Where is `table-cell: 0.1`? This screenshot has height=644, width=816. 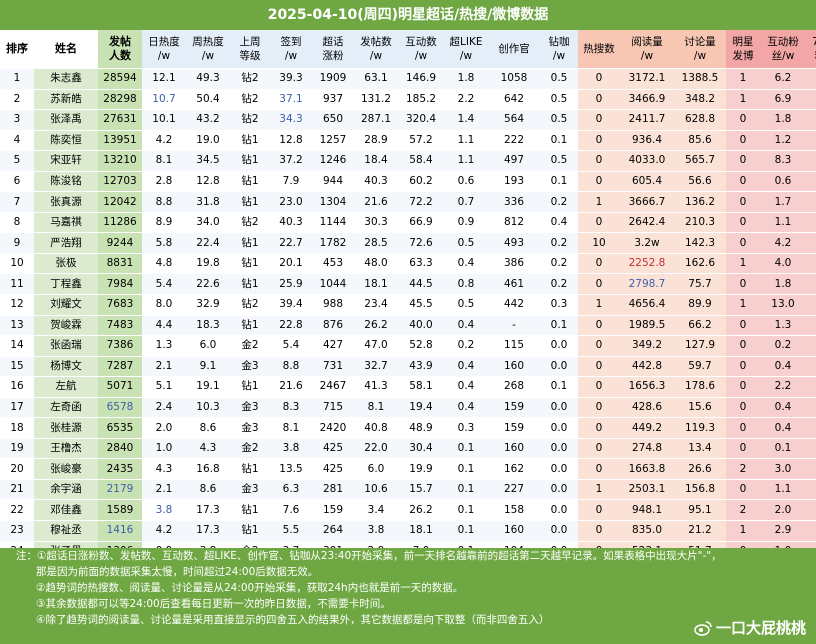 table-cell: 0.1 is located at coordinates (466, 510).